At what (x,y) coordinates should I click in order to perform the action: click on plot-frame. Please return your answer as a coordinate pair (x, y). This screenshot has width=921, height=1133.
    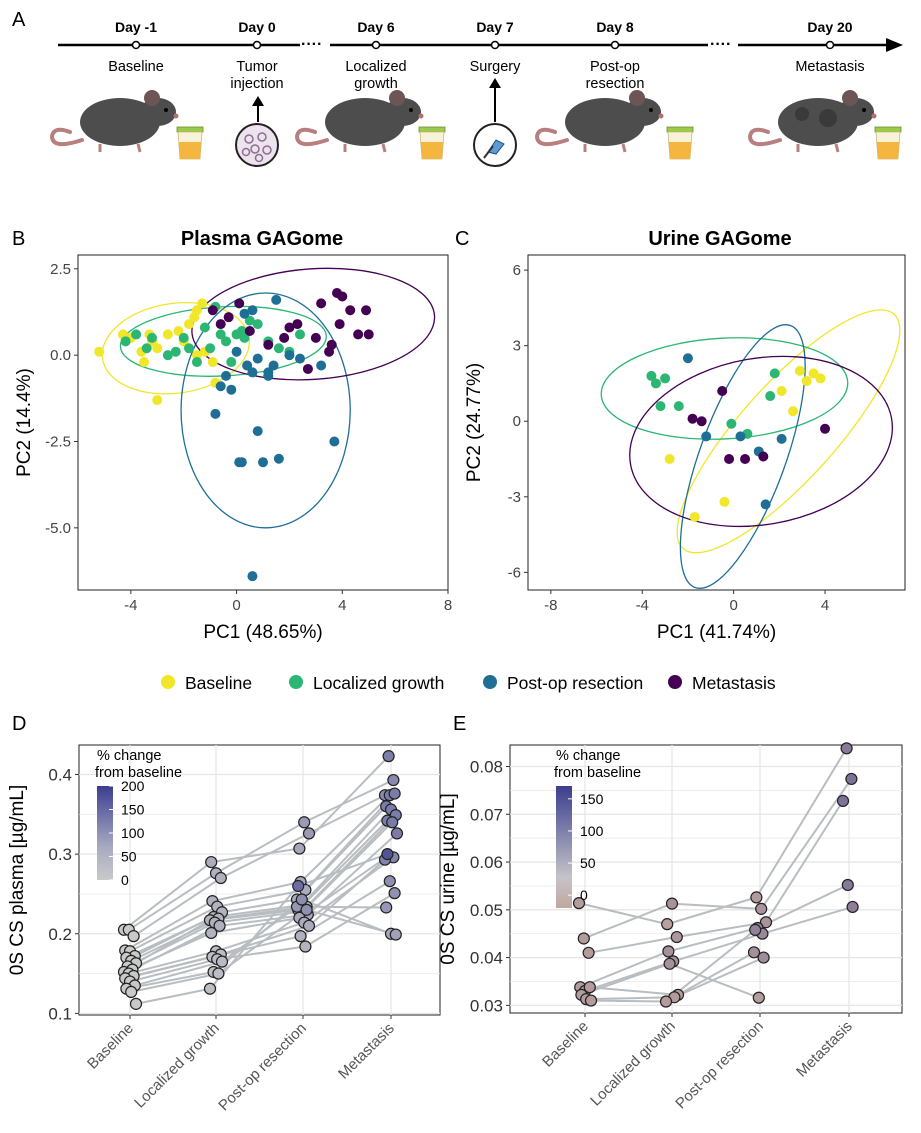
    Looking at the image, I should click on (716, 422).